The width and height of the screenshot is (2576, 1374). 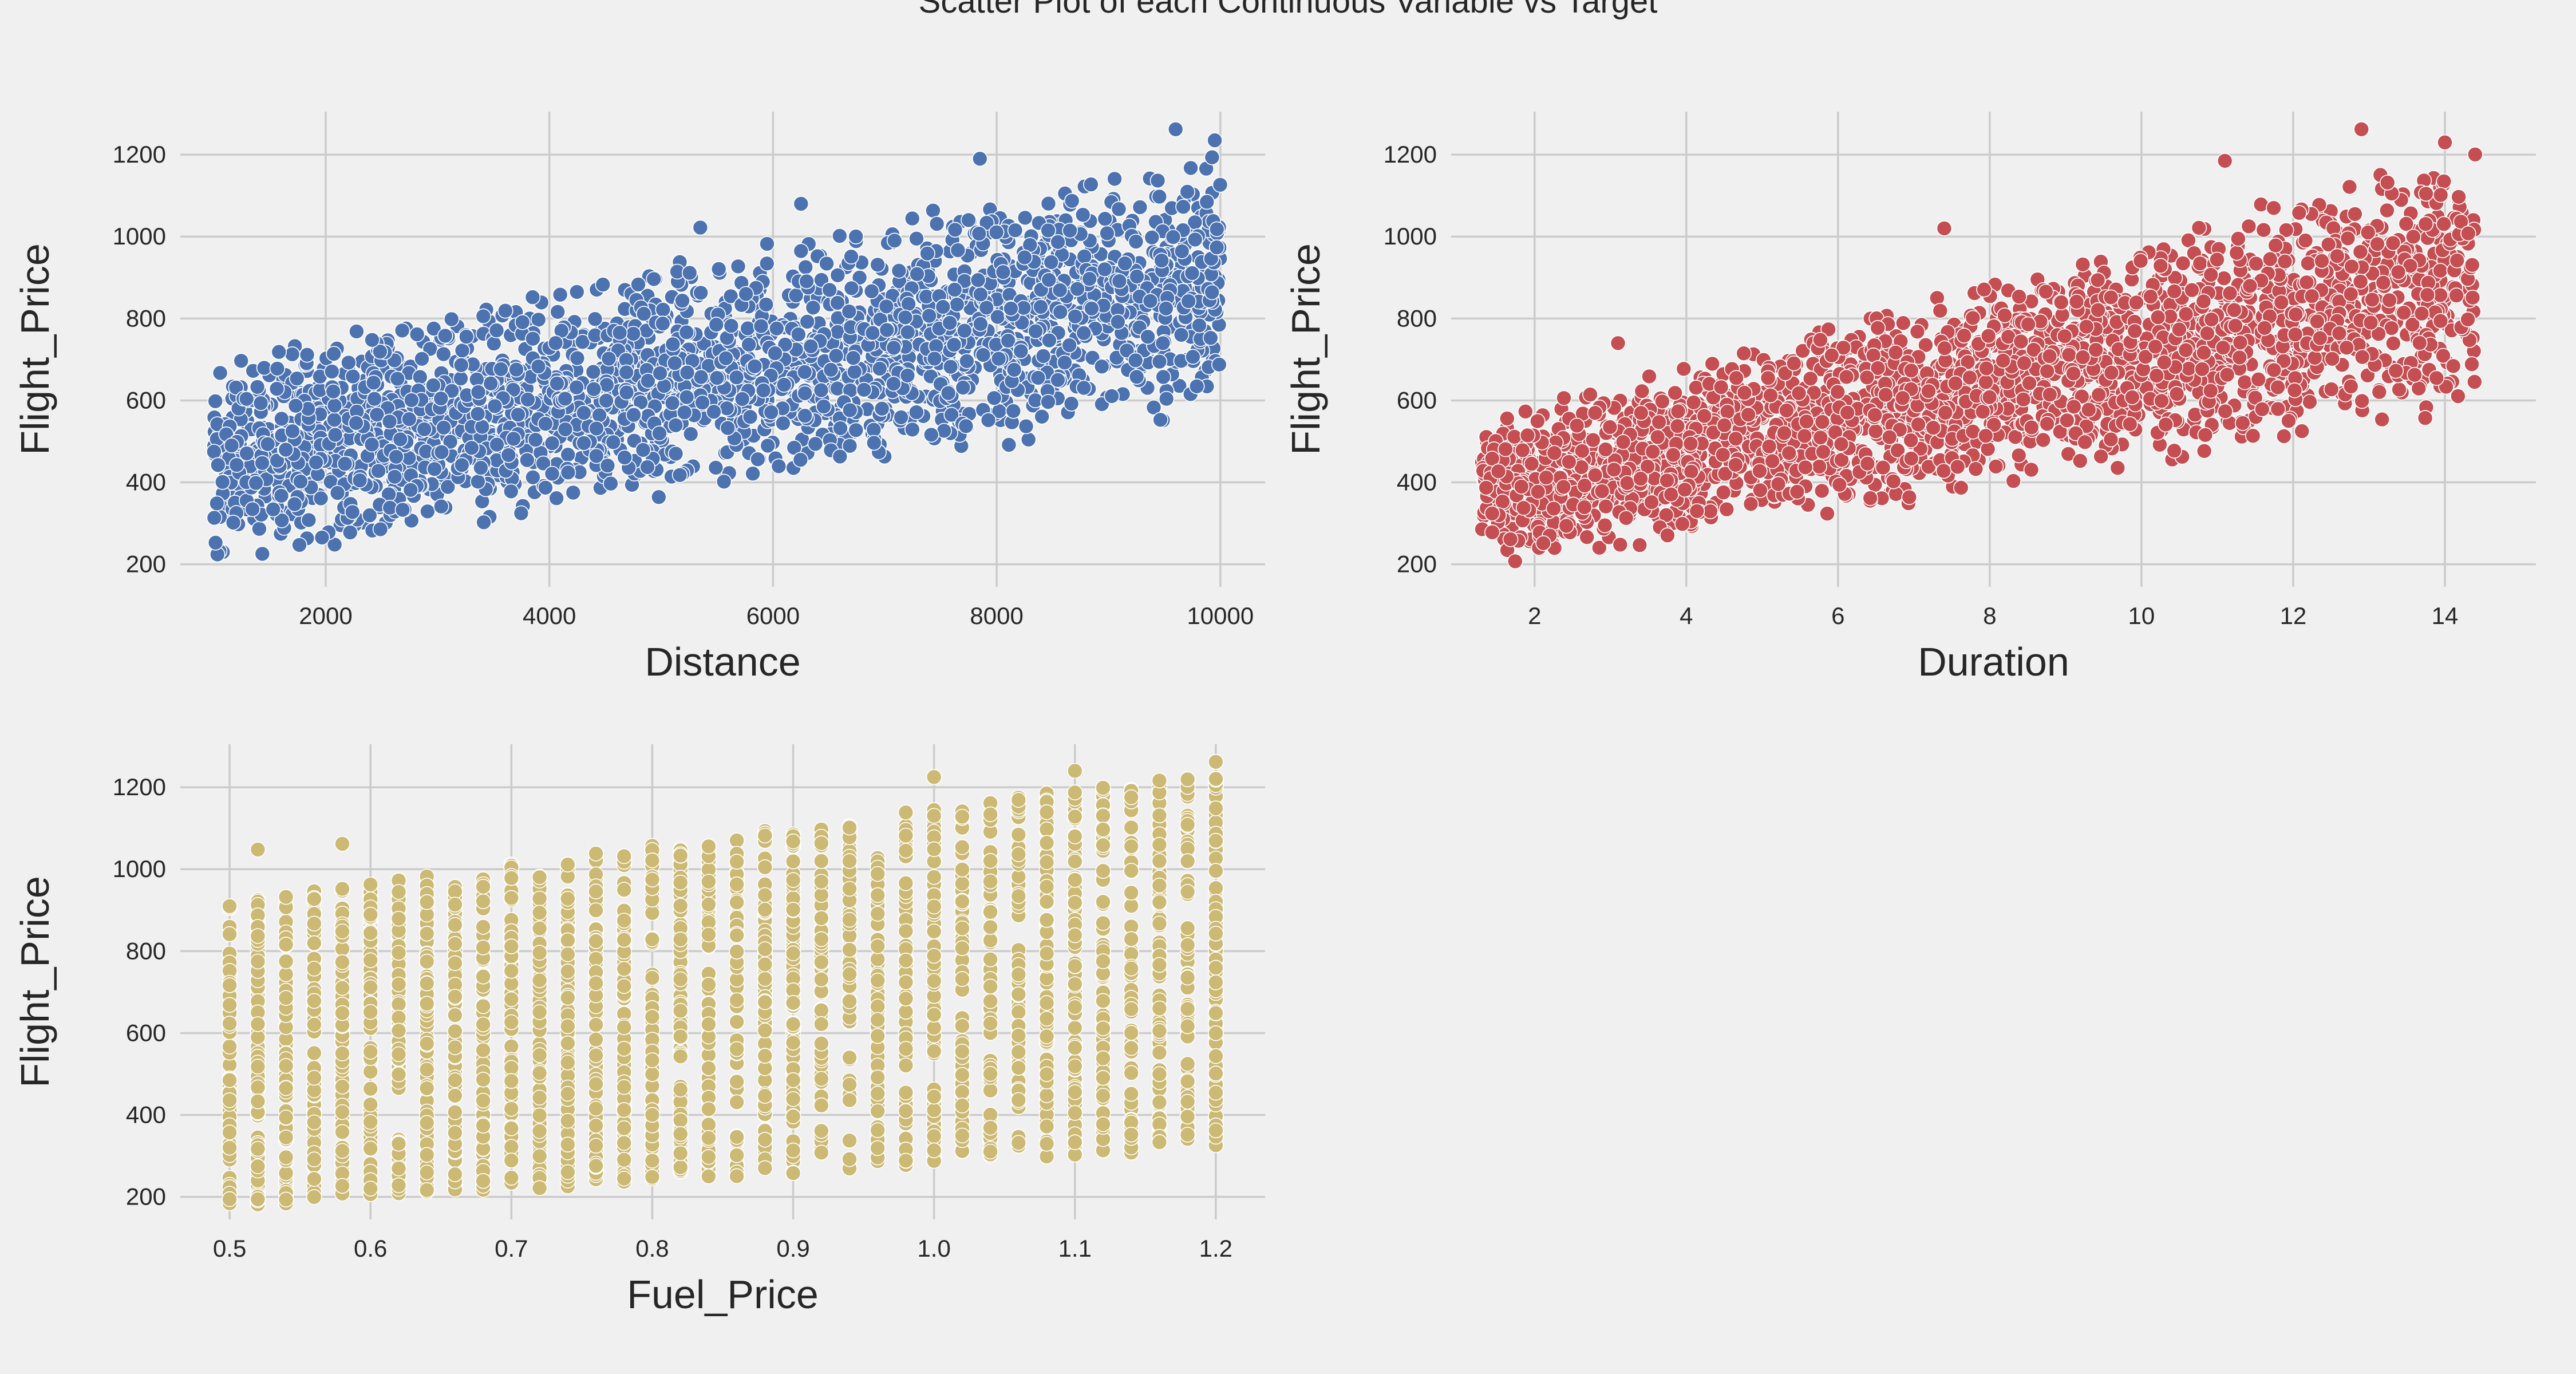 I want to click on y-tick-label: 800, so click(x=1417, y=318).